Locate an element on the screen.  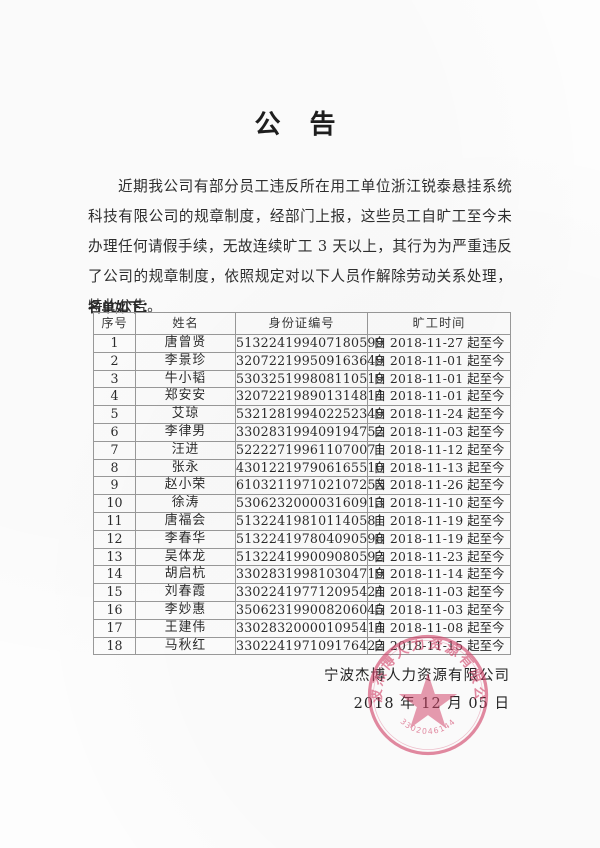
cell-absence-time: 自 2018-11-26 起至今 is located at coordinates (439, 486).